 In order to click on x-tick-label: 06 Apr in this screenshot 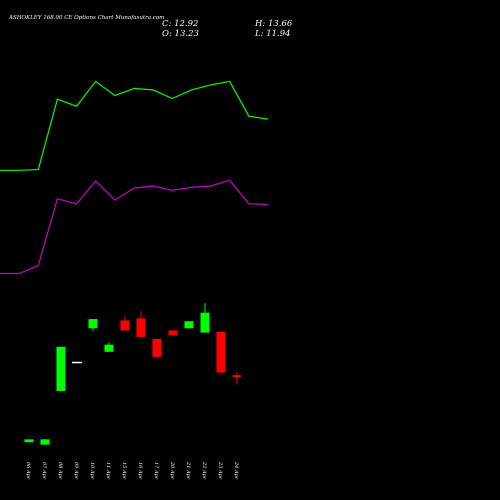, I will do `click(28, 471)`.